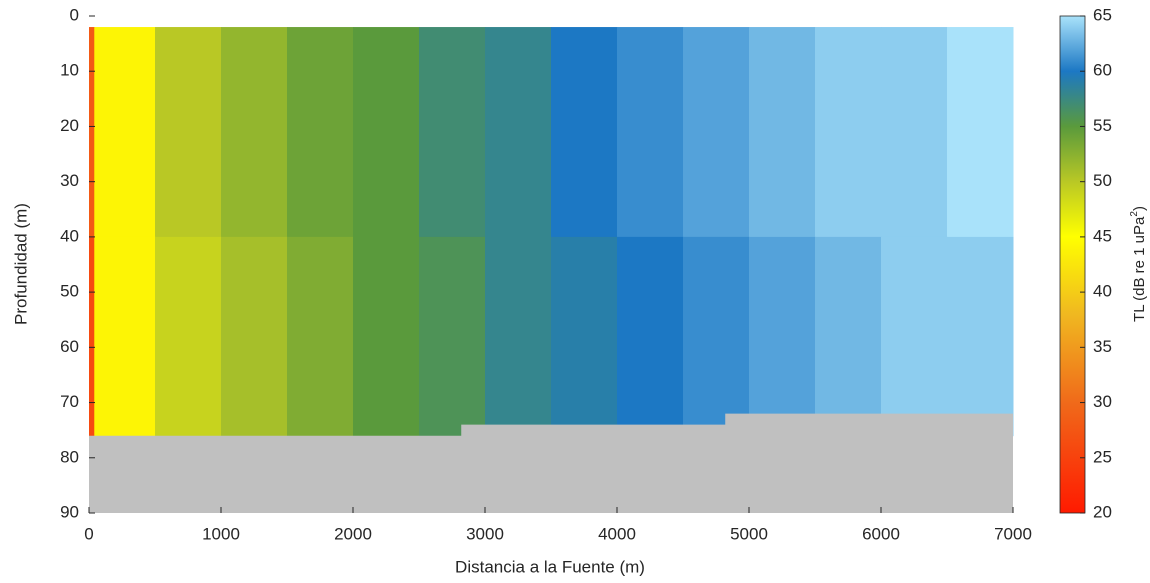 This screenshot has height=583, width=1150. Describe the element at coordinates (69, 70) in the screenshot. I see `y-tick-label: 10` at that location.